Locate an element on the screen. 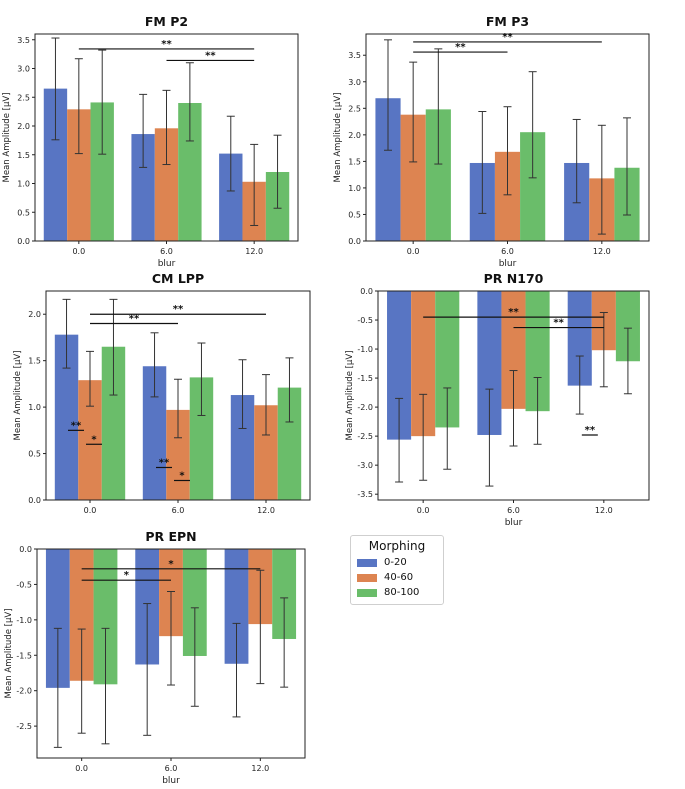 This screenshot has height=789, width=685. bar-fm_p2-80-100-6.0 is located at coordinates (190, 172).